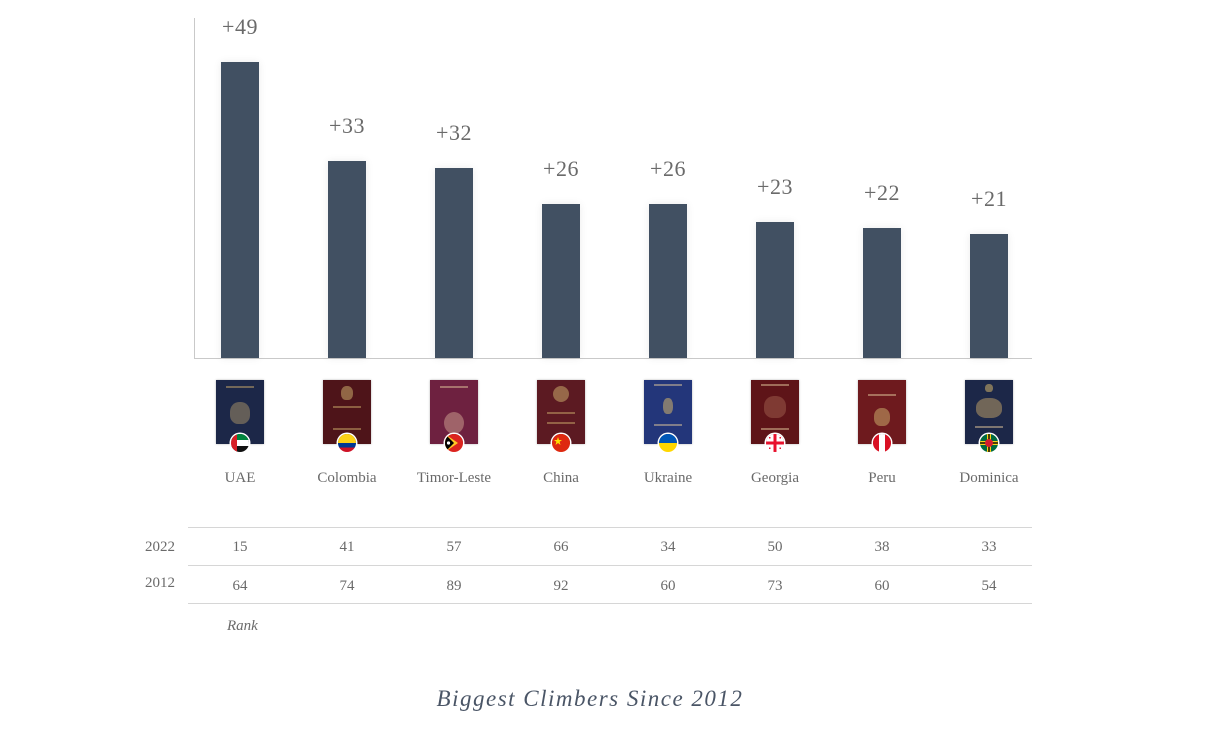 This screenshot has height=746, width=1210. Describe the element at coordinates (347, 547) in the screenshot. I see `table-cell: 41` at that location.